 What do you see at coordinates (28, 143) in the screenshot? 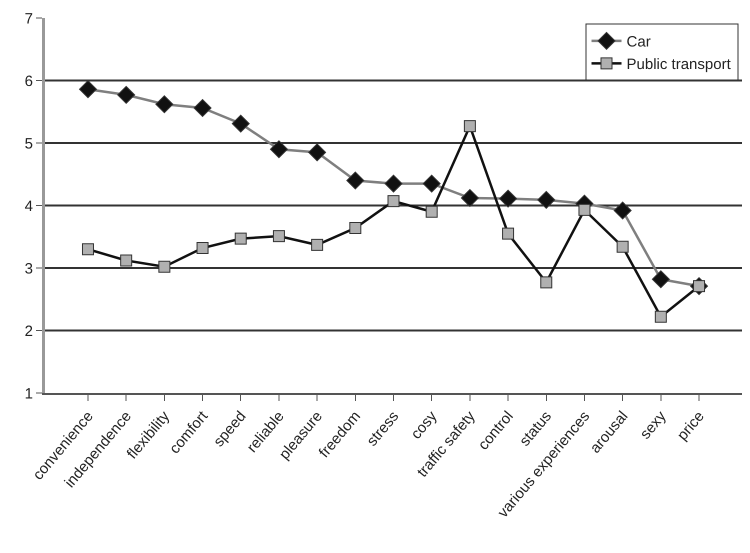
I see `y-tick-label: 5` at bounding box center [28, 143].